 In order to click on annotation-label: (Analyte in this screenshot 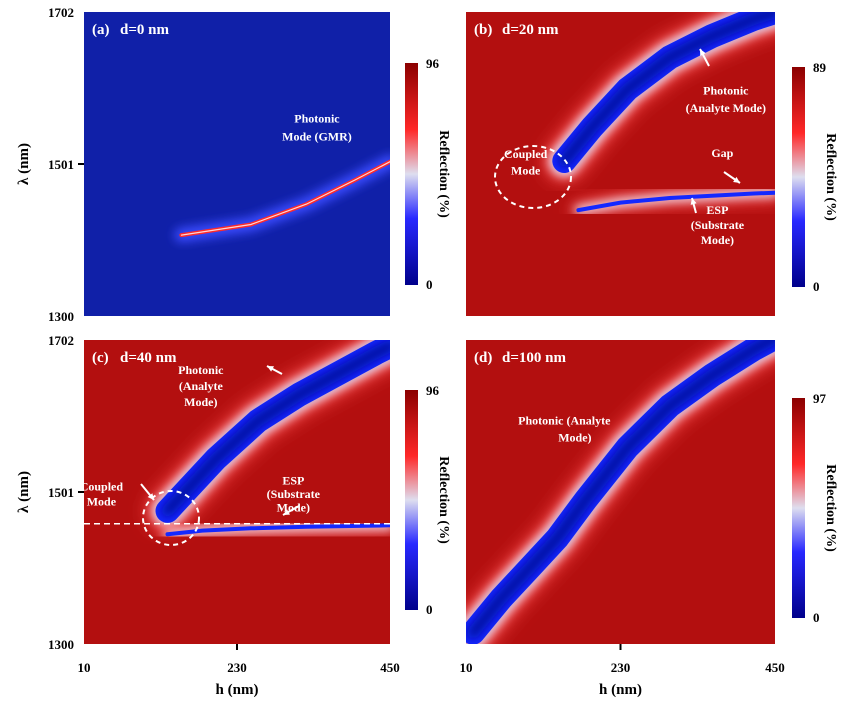, I will do `click(201, 386)`.